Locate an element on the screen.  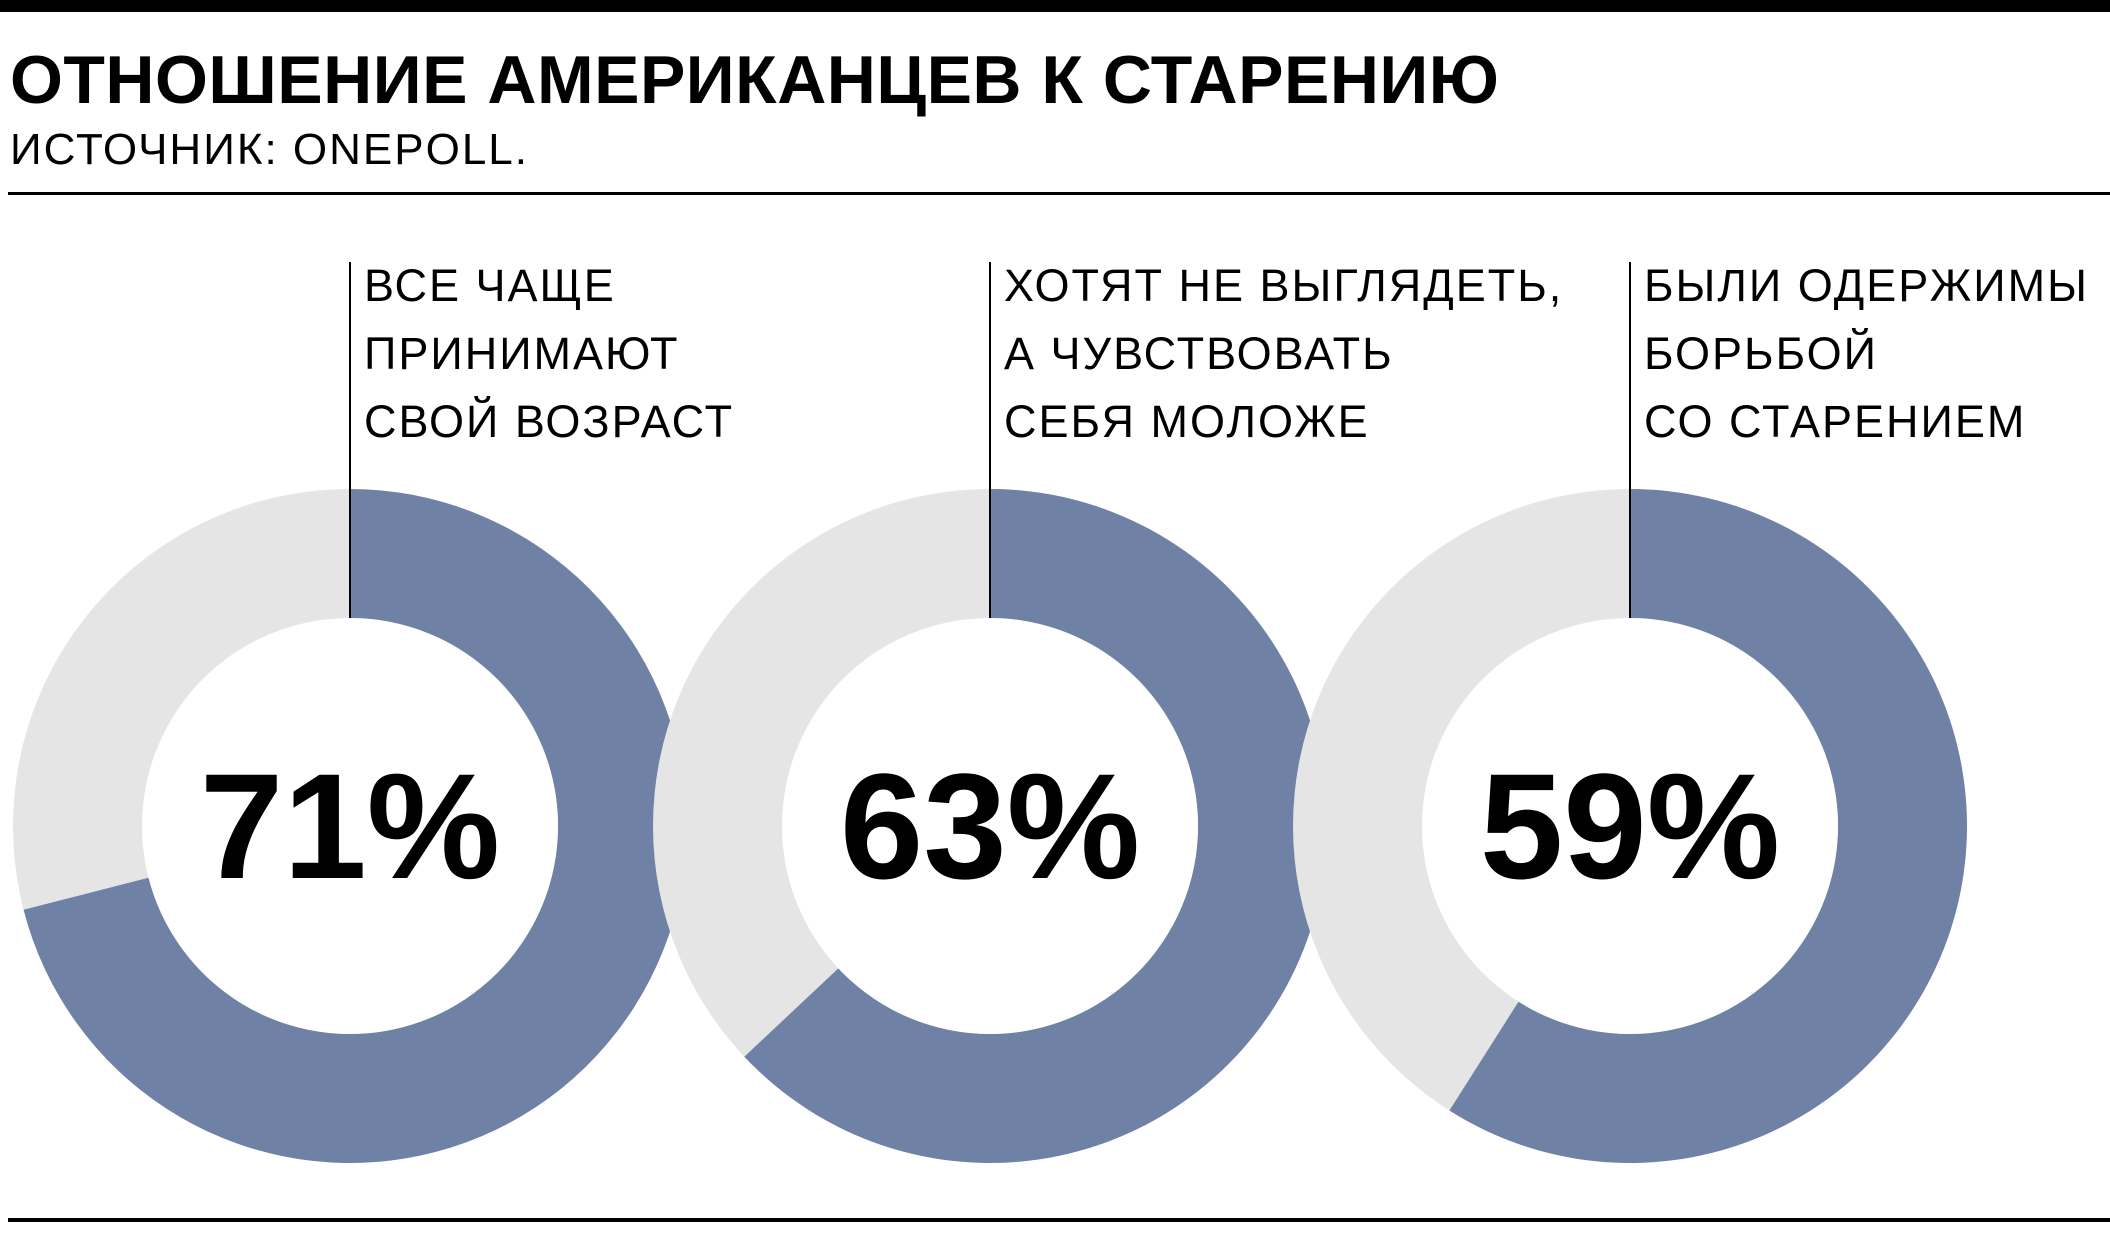
chart-source: ИСТОЧНИК: ONEPOLL. is located at coordinates (269, 149).